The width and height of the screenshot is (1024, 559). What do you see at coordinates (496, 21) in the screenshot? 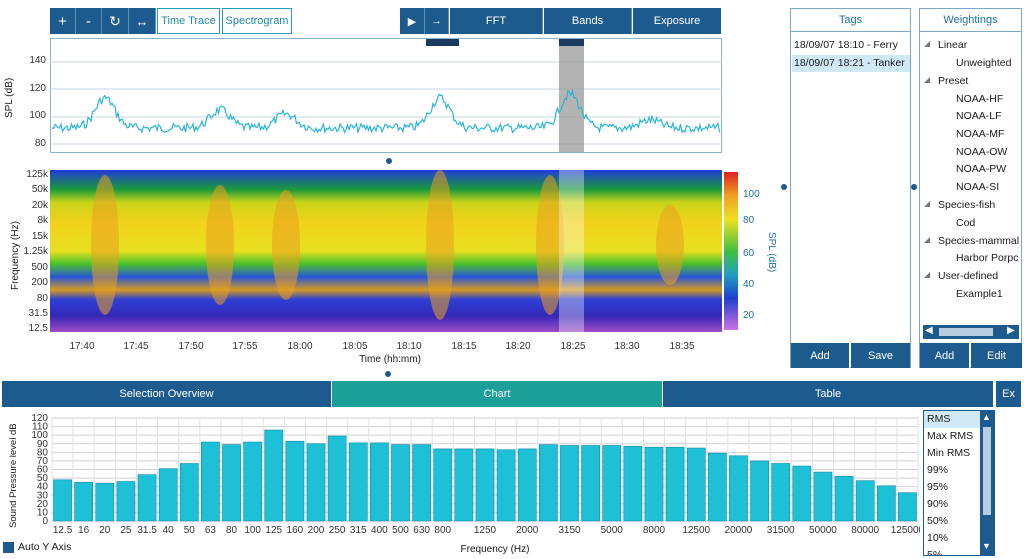
I see `fft-button: FFT` at bounding box center [496, 21].